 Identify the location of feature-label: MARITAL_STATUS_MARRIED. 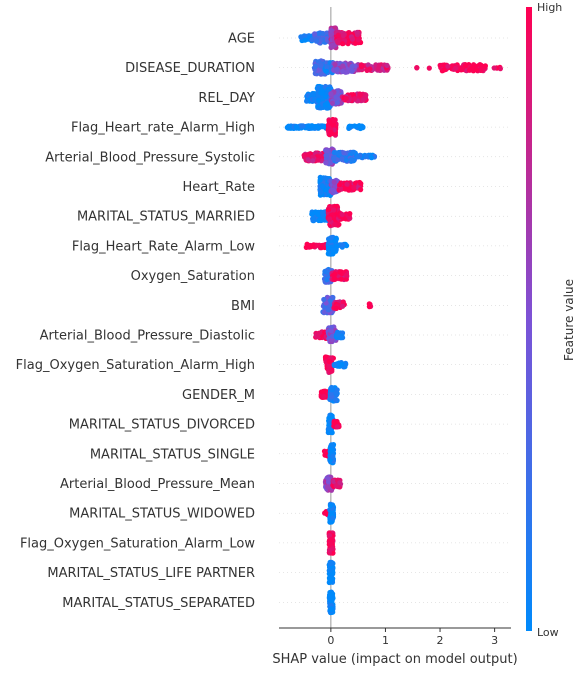
(166, 217).